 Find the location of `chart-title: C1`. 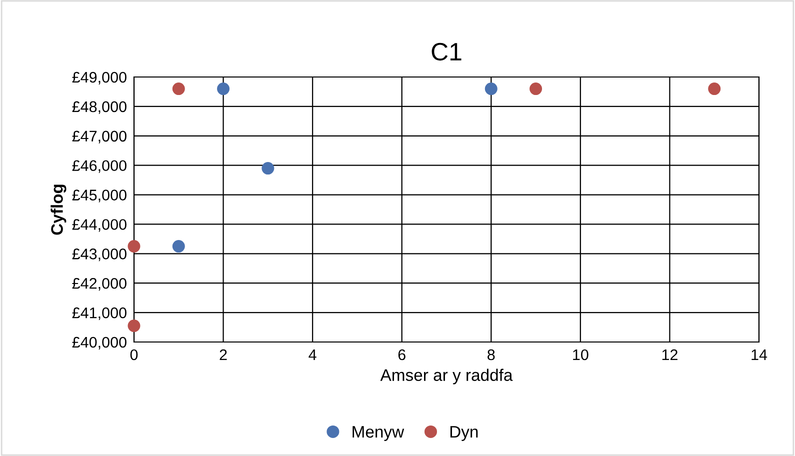

chart-title: C1 is located at coordinates (447, 51).